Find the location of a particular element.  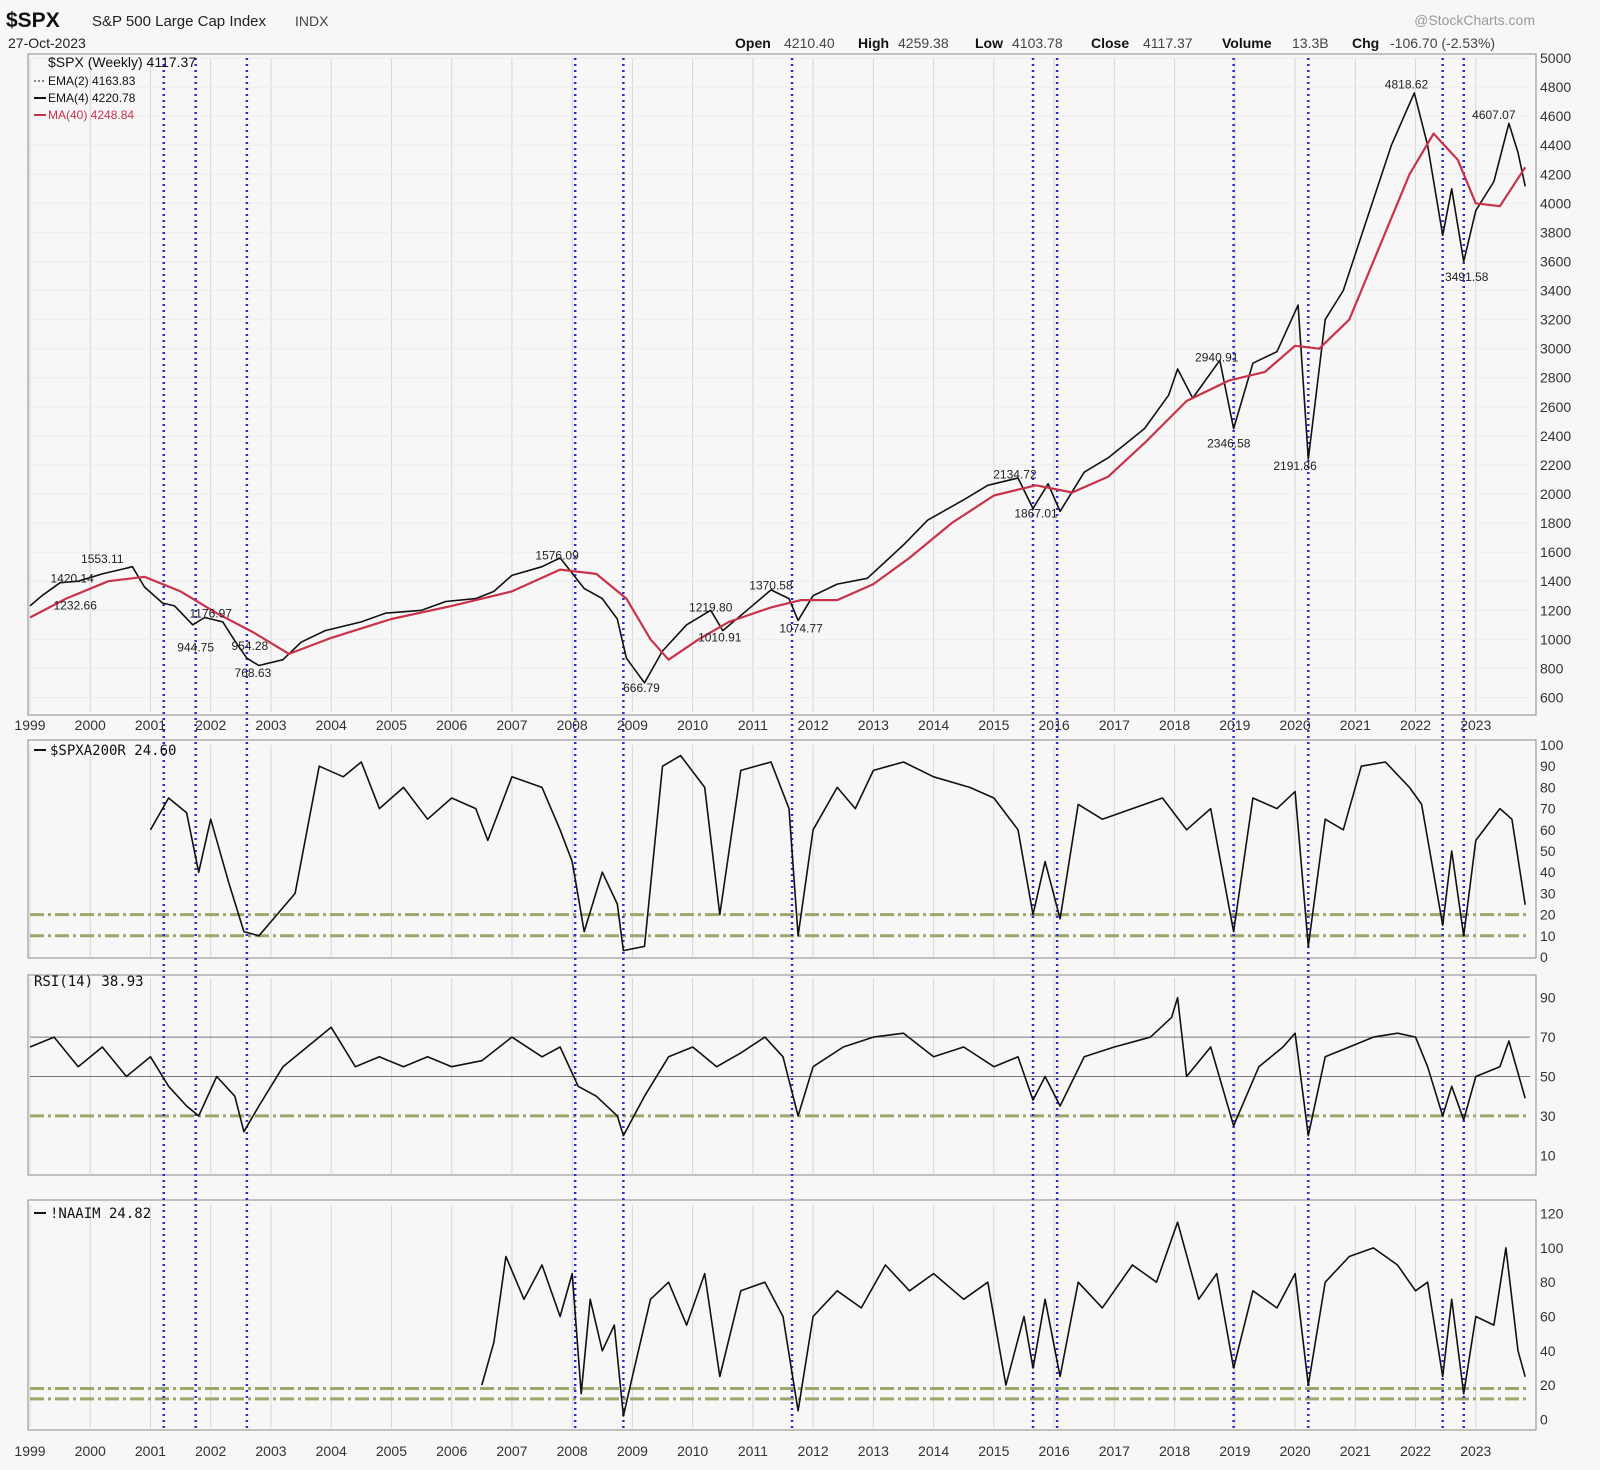

breadth-y-tick-label: 90 is located at coordinates (1548, 766).